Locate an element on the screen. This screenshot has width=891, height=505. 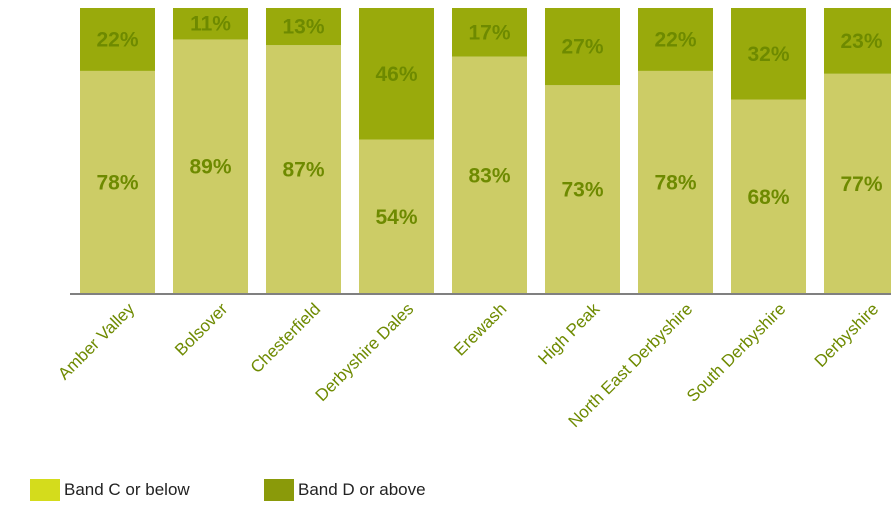
bar-bolsover-band-c-or-below is located at coordinates (210, 167).